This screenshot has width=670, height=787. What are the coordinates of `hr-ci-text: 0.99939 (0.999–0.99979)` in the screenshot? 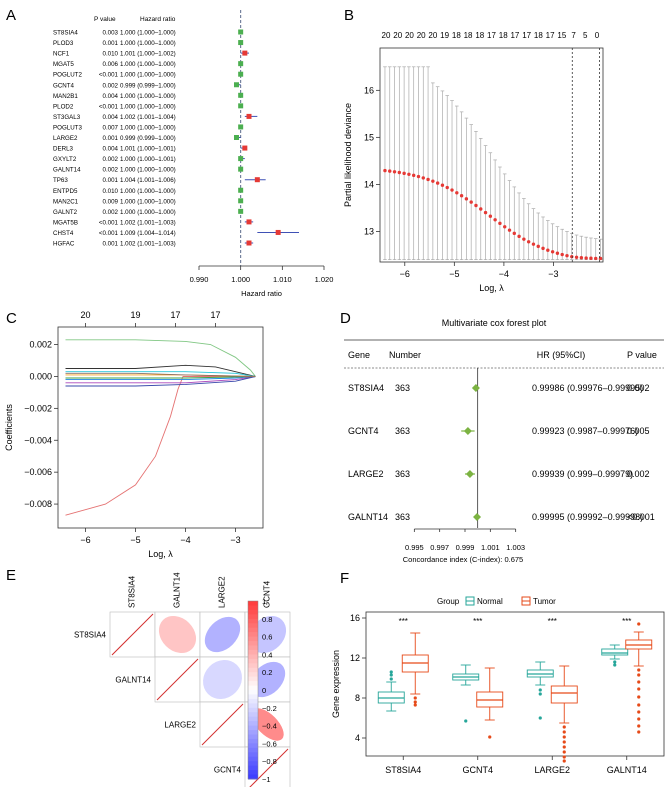 It's located at (582, 474).